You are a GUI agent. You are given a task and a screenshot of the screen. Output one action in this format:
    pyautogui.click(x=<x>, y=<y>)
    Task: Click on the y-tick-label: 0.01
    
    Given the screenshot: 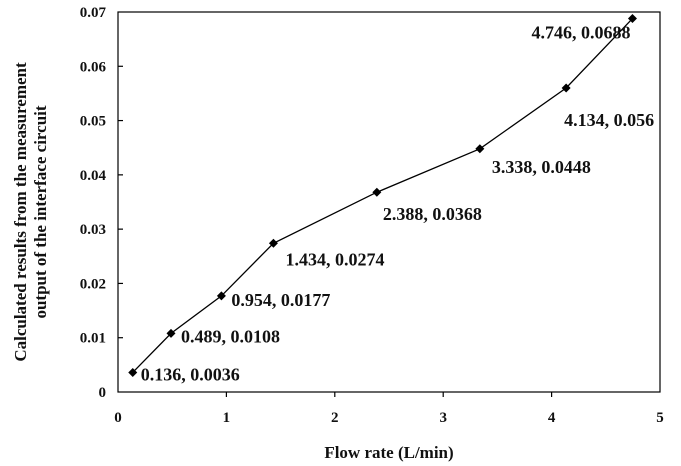 What is the action you would take?
    pyautogui.click(x=93, y=339)
    